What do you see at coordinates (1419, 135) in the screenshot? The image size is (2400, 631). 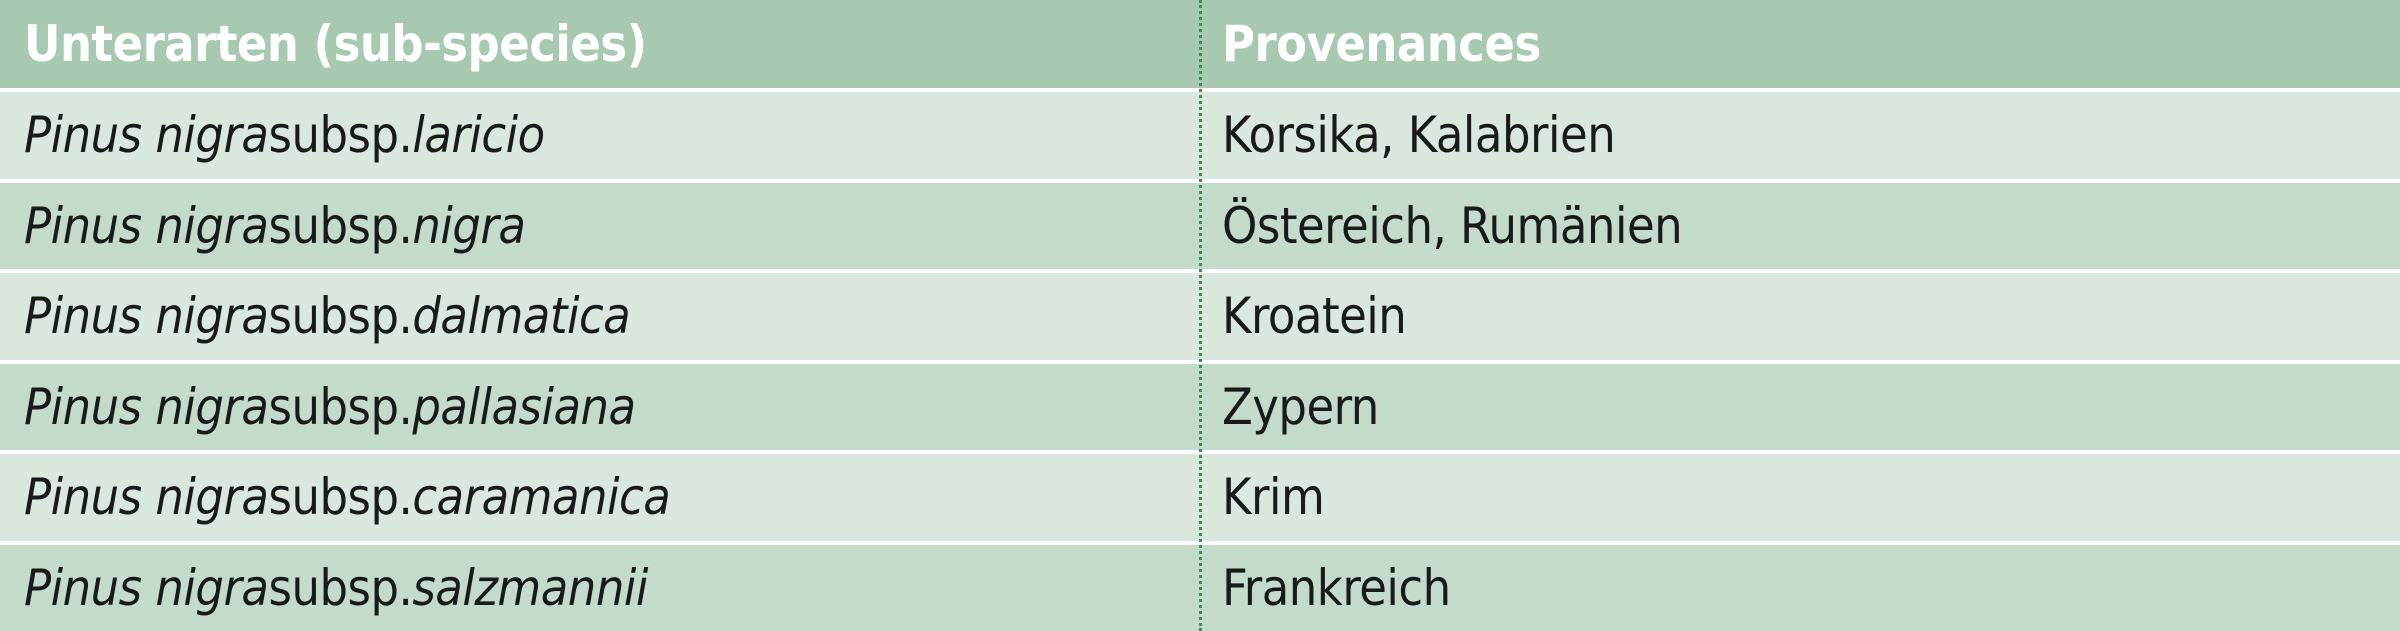 I see `provenance-cell: Korsika, Kalabrien` at bounding box center [1419, 135].